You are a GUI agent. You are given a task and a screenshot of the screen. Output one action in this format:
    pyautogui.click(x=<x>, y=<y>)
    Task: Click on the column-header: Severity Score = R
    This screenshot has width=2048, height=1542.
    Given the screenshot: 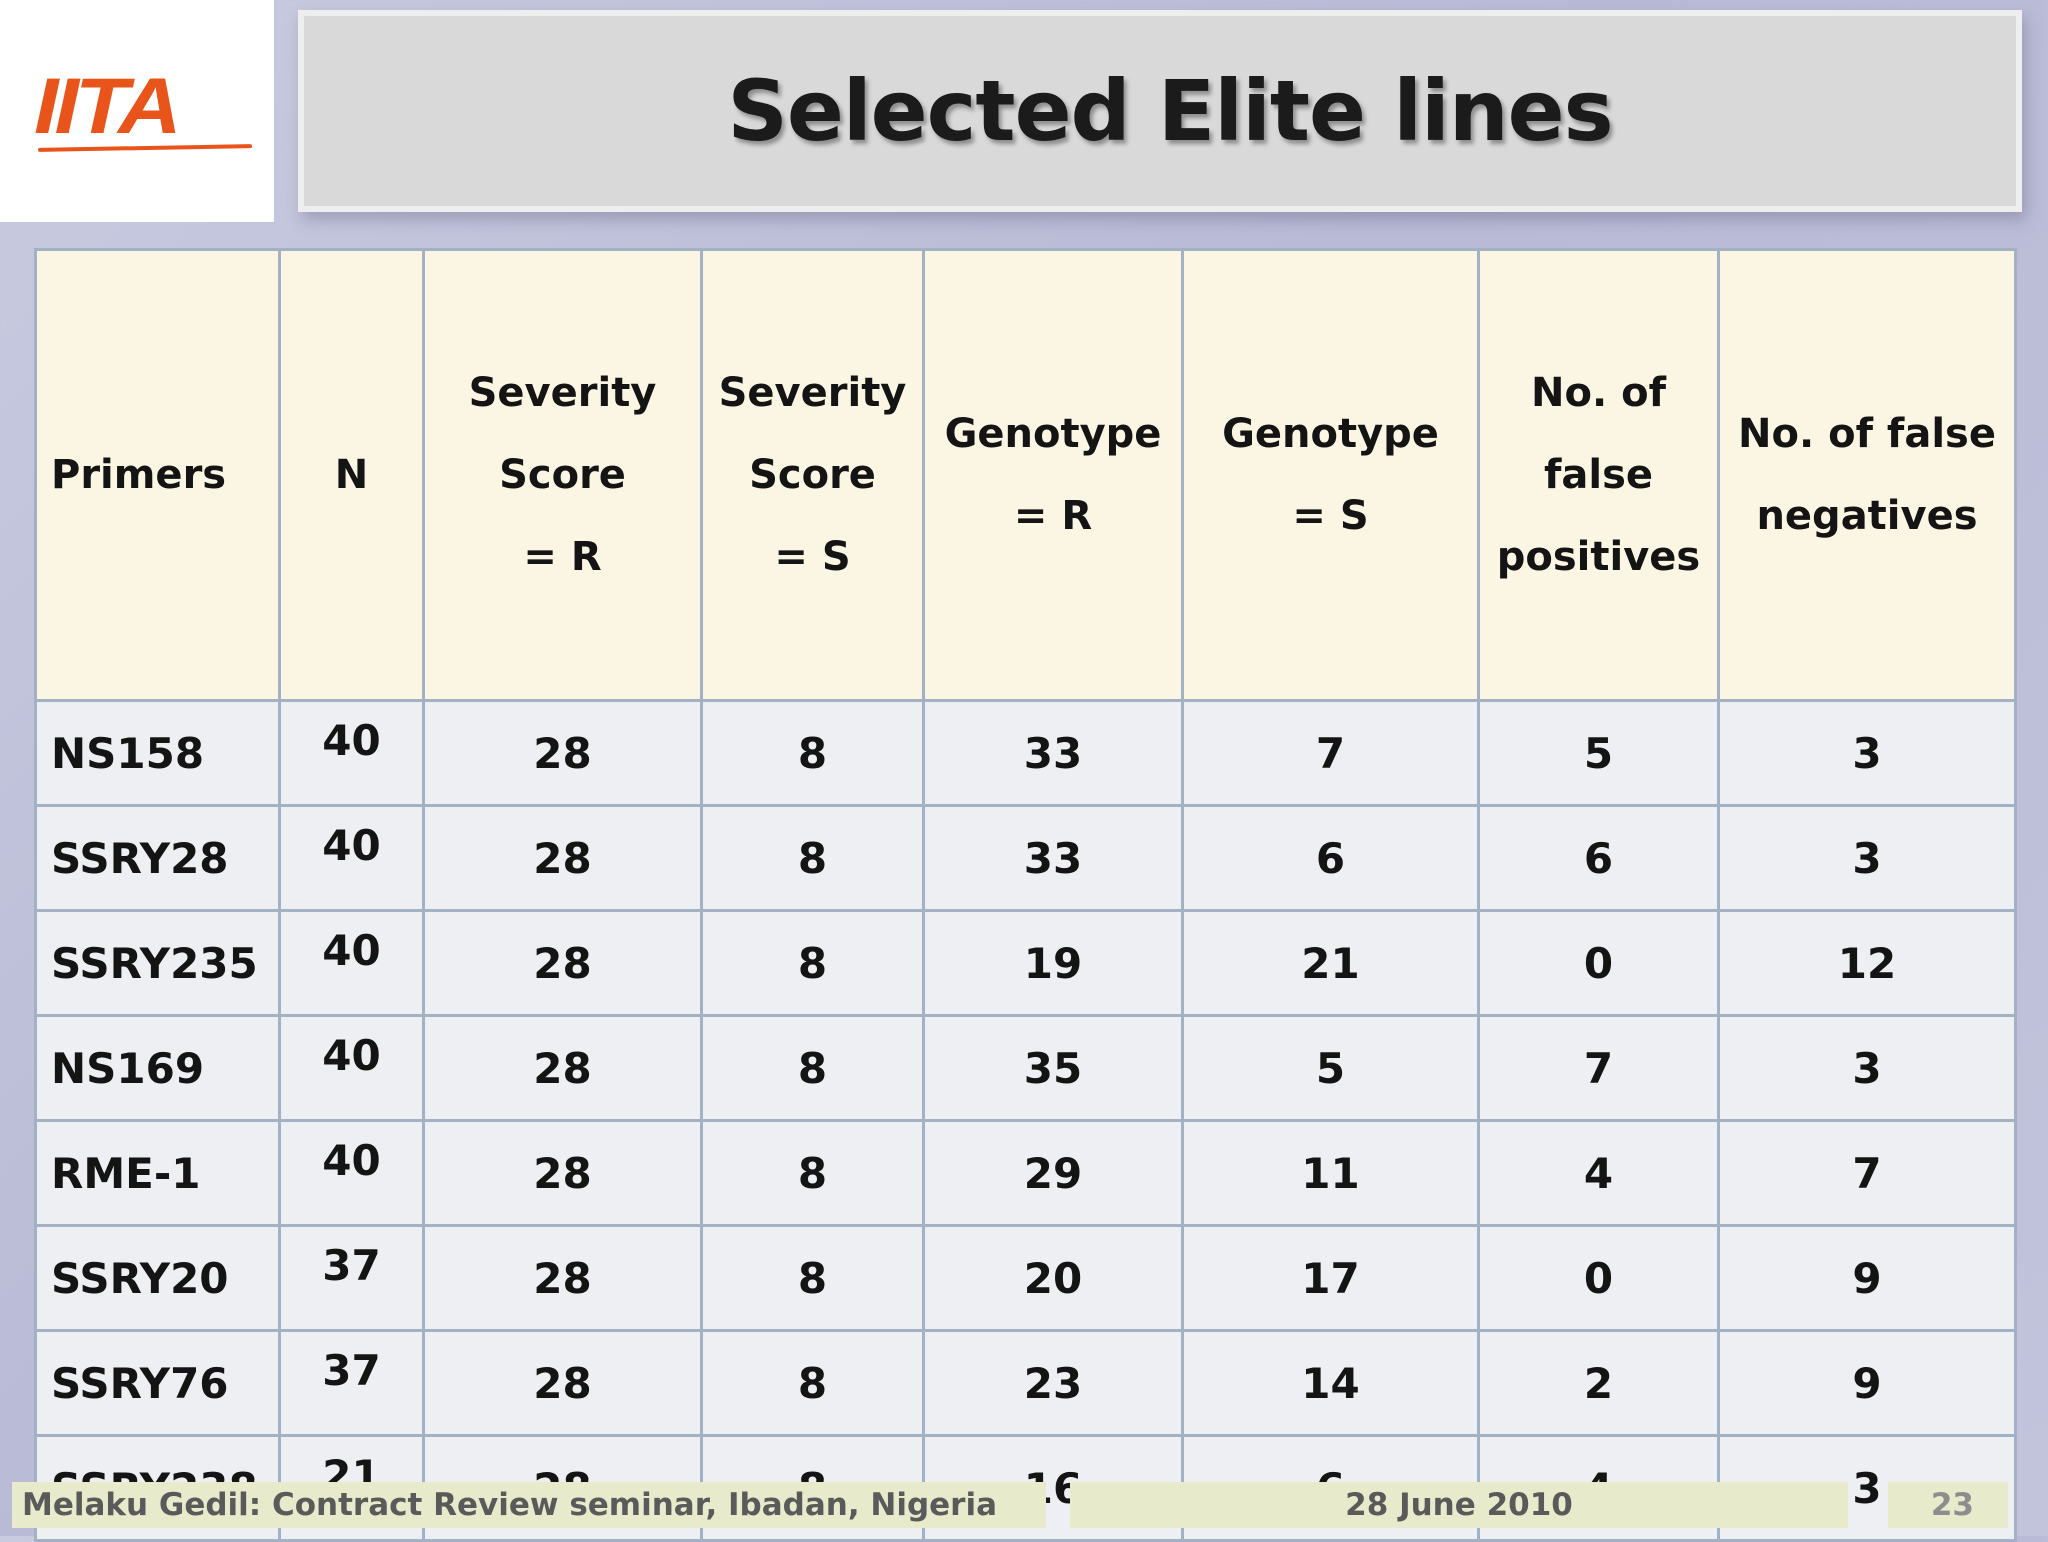 What is the action you would take?
    pyautogui.click(x=562, y=475)
    